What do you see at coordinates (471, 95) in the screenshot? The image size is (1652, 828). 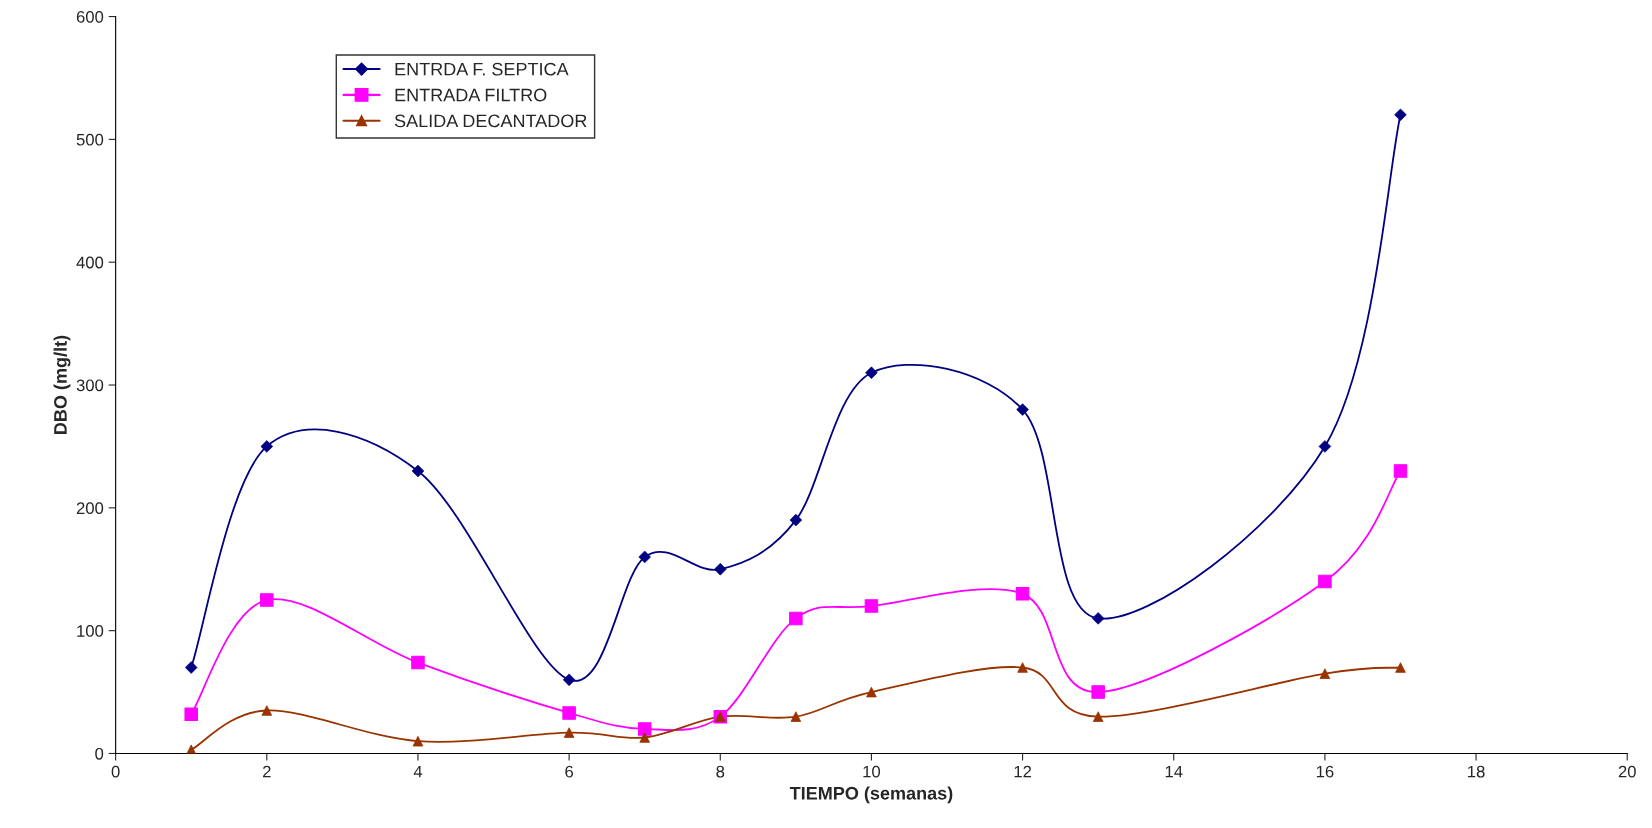 I see `legend-label: ENTRADA FILTRO` at bounding box center [471, 95].